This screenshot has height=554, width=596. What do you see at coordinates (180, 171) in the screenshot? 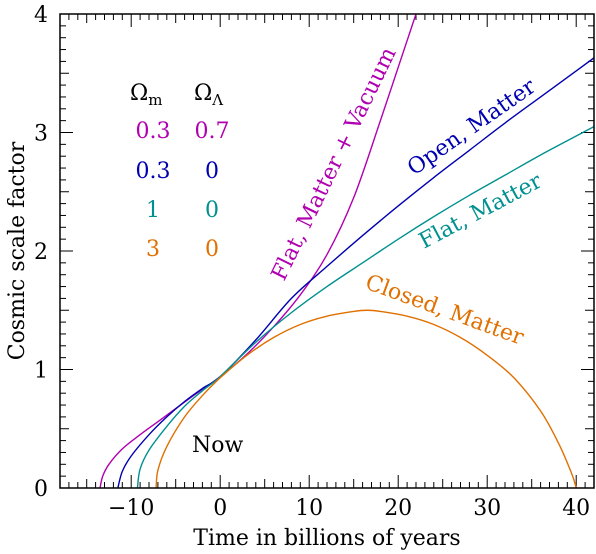
I see `omega-legend: Ωm ΩΛ 0.3 0.7 0.3 0 1 0 3 0` at bounding box center [180, 171].